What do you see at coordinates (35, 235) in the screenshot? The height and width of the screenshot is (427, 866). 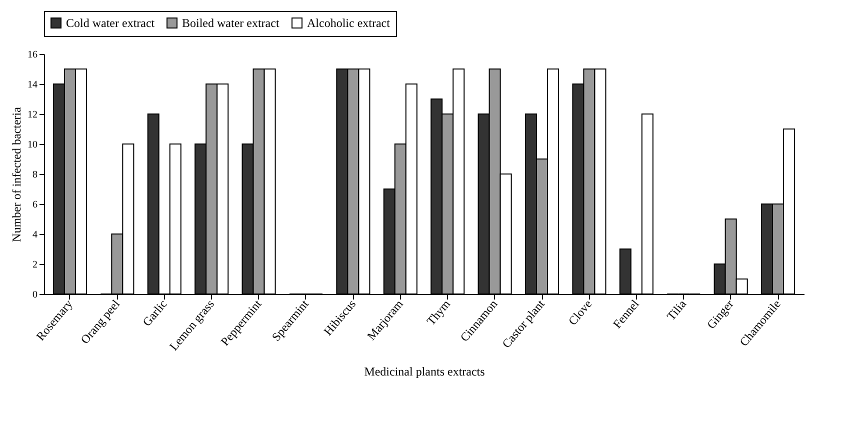 I see `y-tick-label: 4` at bounding box center [35, 235].